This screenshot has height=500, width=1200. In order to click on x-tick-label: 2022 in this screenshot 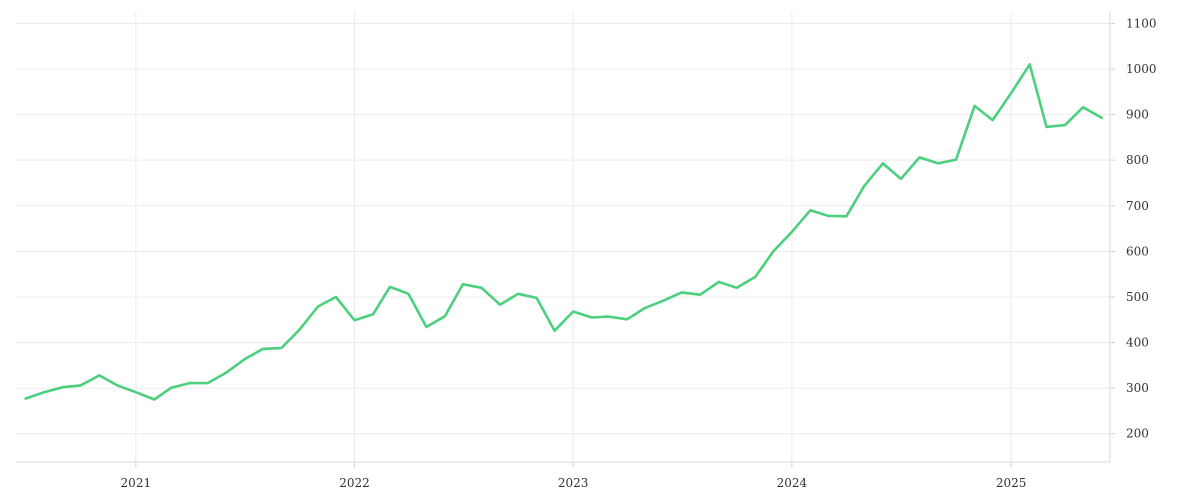, I will do `click(354, 483)`.